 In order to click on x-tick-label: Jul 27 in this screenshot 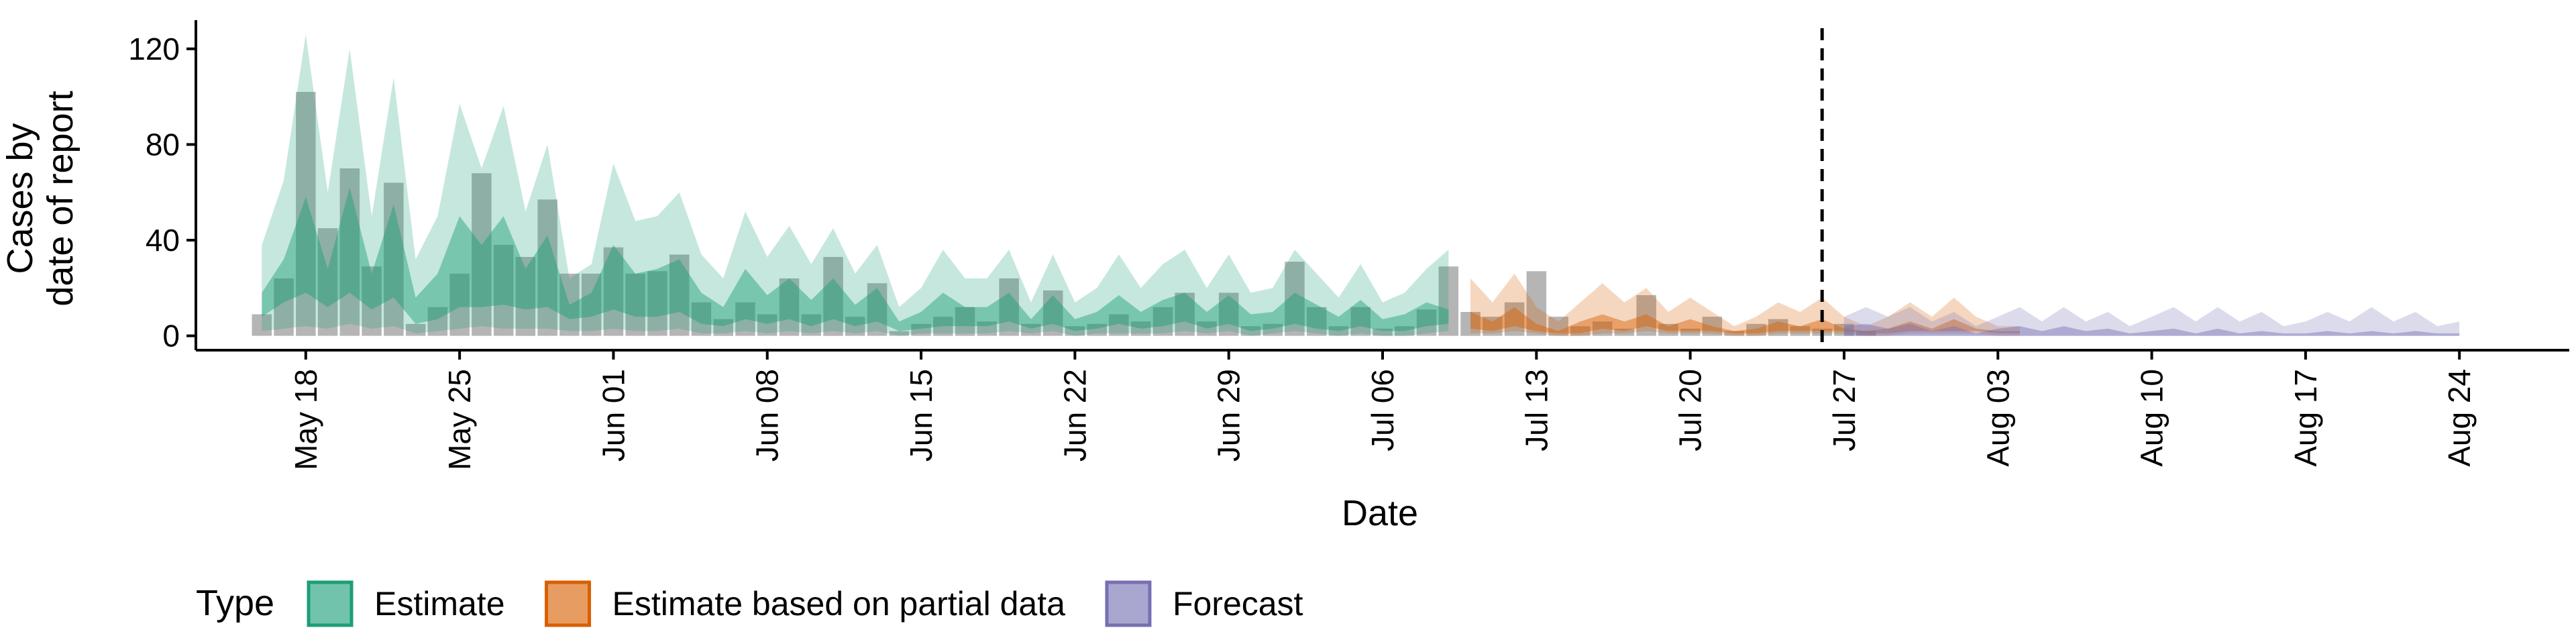, I will do `click(1844, 410)`.